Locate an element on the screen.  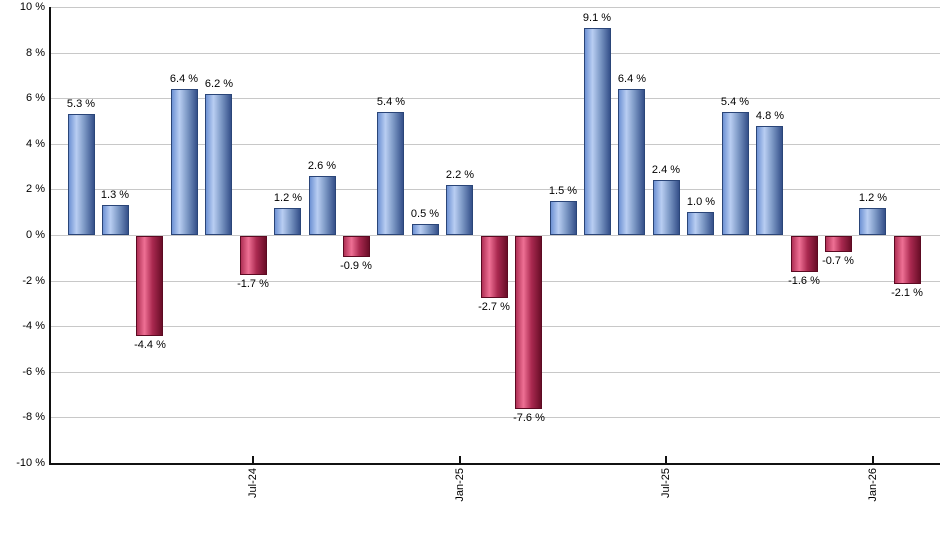
bar-value-label: -1.6 % is located at coordinates (804, 281).